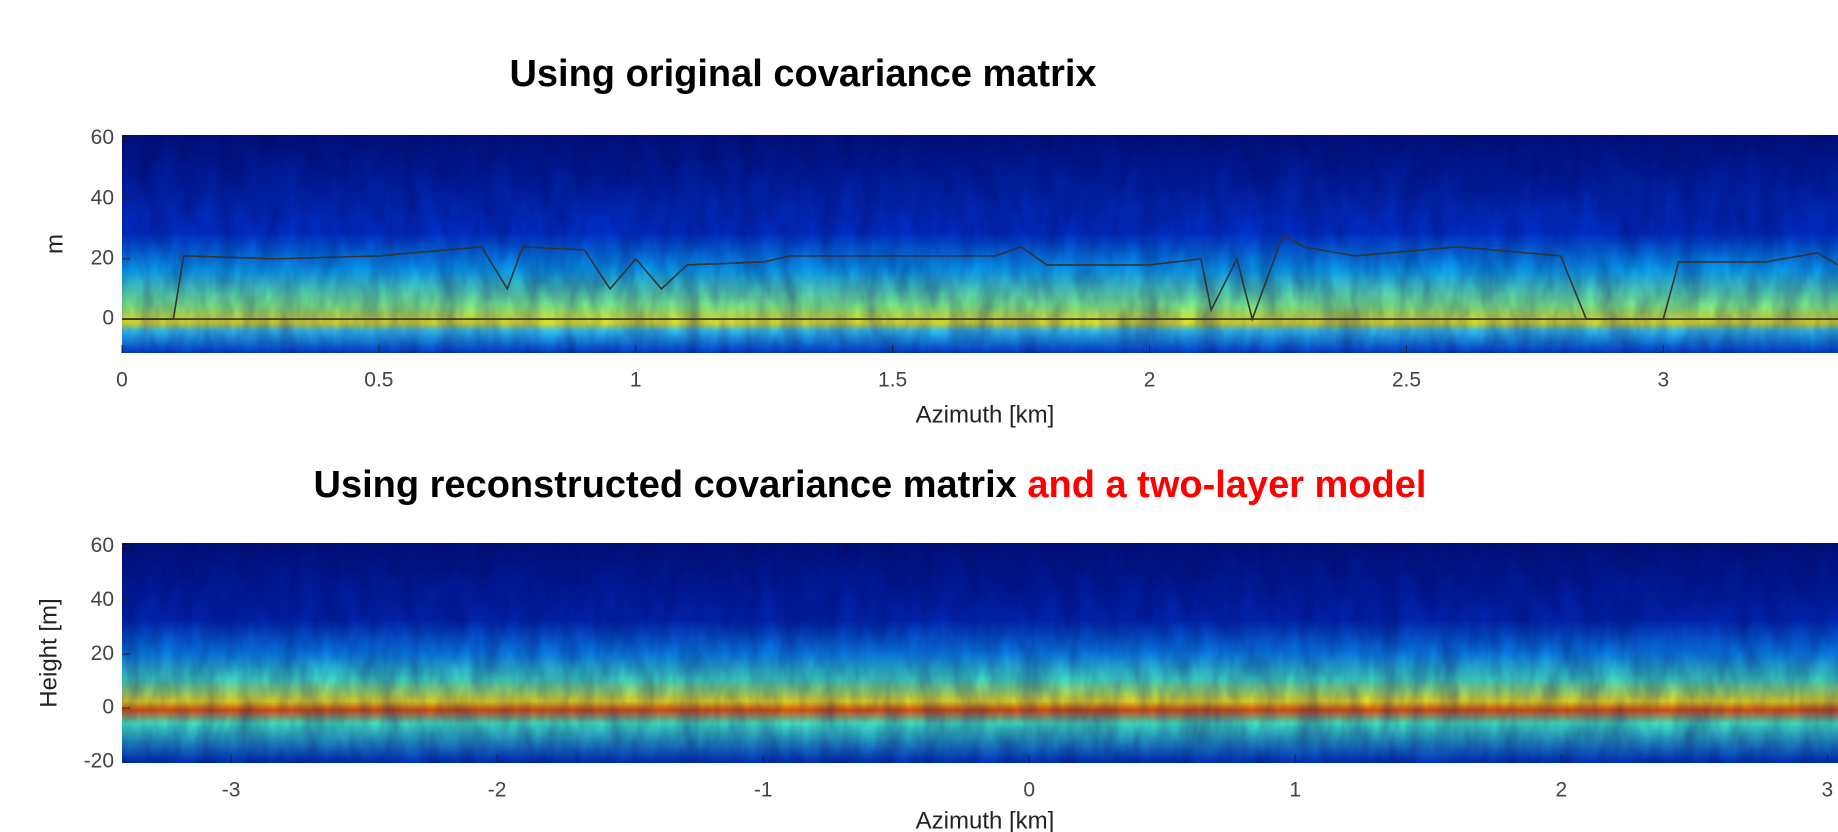  I want to click on x-tick-label: 1.5, so click(892, 380).